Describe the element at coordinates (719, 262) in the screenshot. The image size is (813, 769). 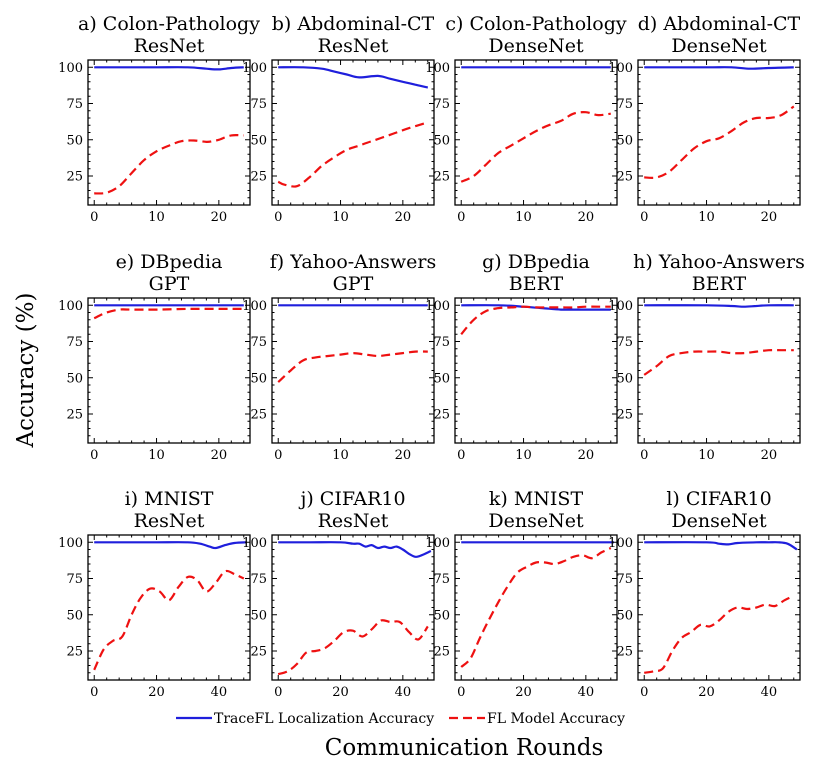
I see `subplot-title: h) Yahoo-Answers` at that location.